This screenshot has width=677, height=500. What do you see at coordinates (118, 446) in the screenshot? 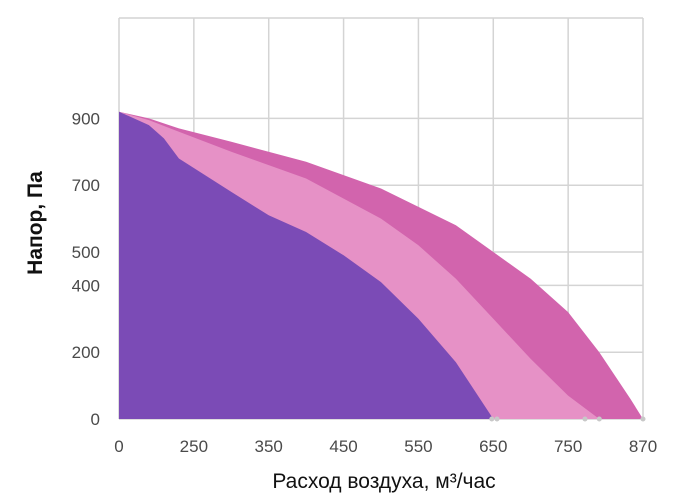
I see `x-tick-label: 0` at bounding box center [118, 446].